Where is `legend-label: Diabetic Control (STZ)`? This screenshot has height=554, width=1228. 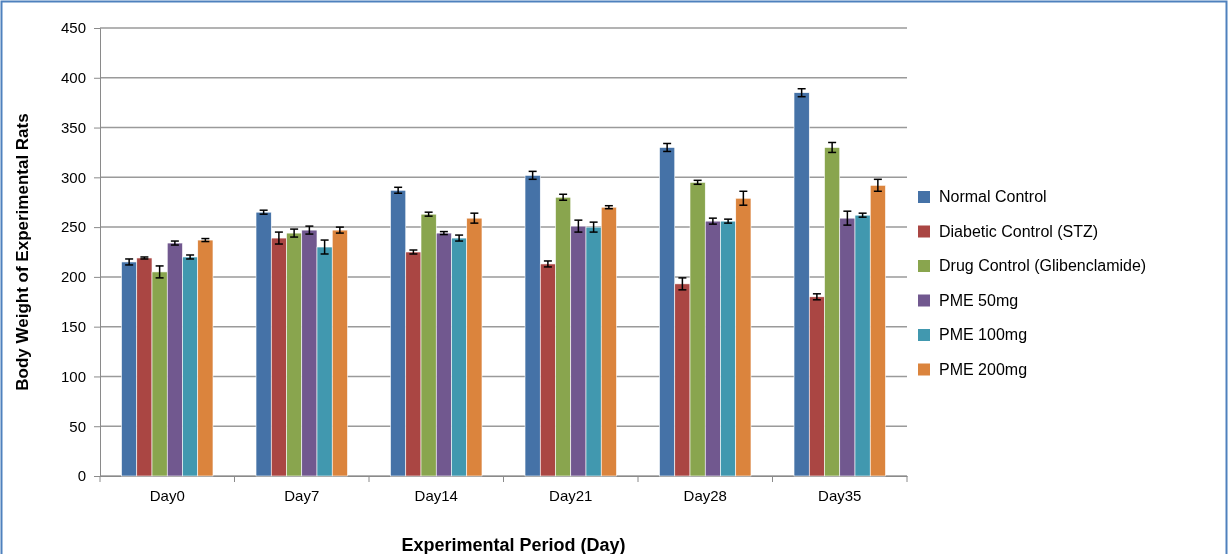
legend-label: Diabetic Control (STZ) is located at coordinates (1019, 231).